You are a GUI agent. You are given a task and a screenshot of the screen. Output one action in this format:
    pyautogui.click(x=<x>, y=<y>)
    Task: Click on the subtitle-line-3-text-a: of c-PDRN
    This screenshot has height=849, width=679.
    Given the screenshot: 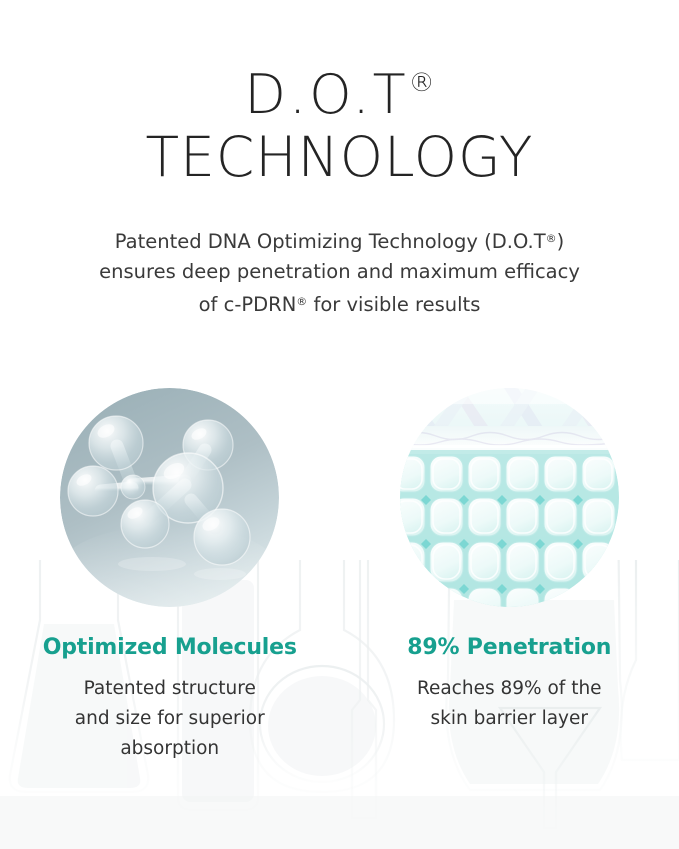 What is the action you would take?
    pyautogui.click(x=247, y=304)
    